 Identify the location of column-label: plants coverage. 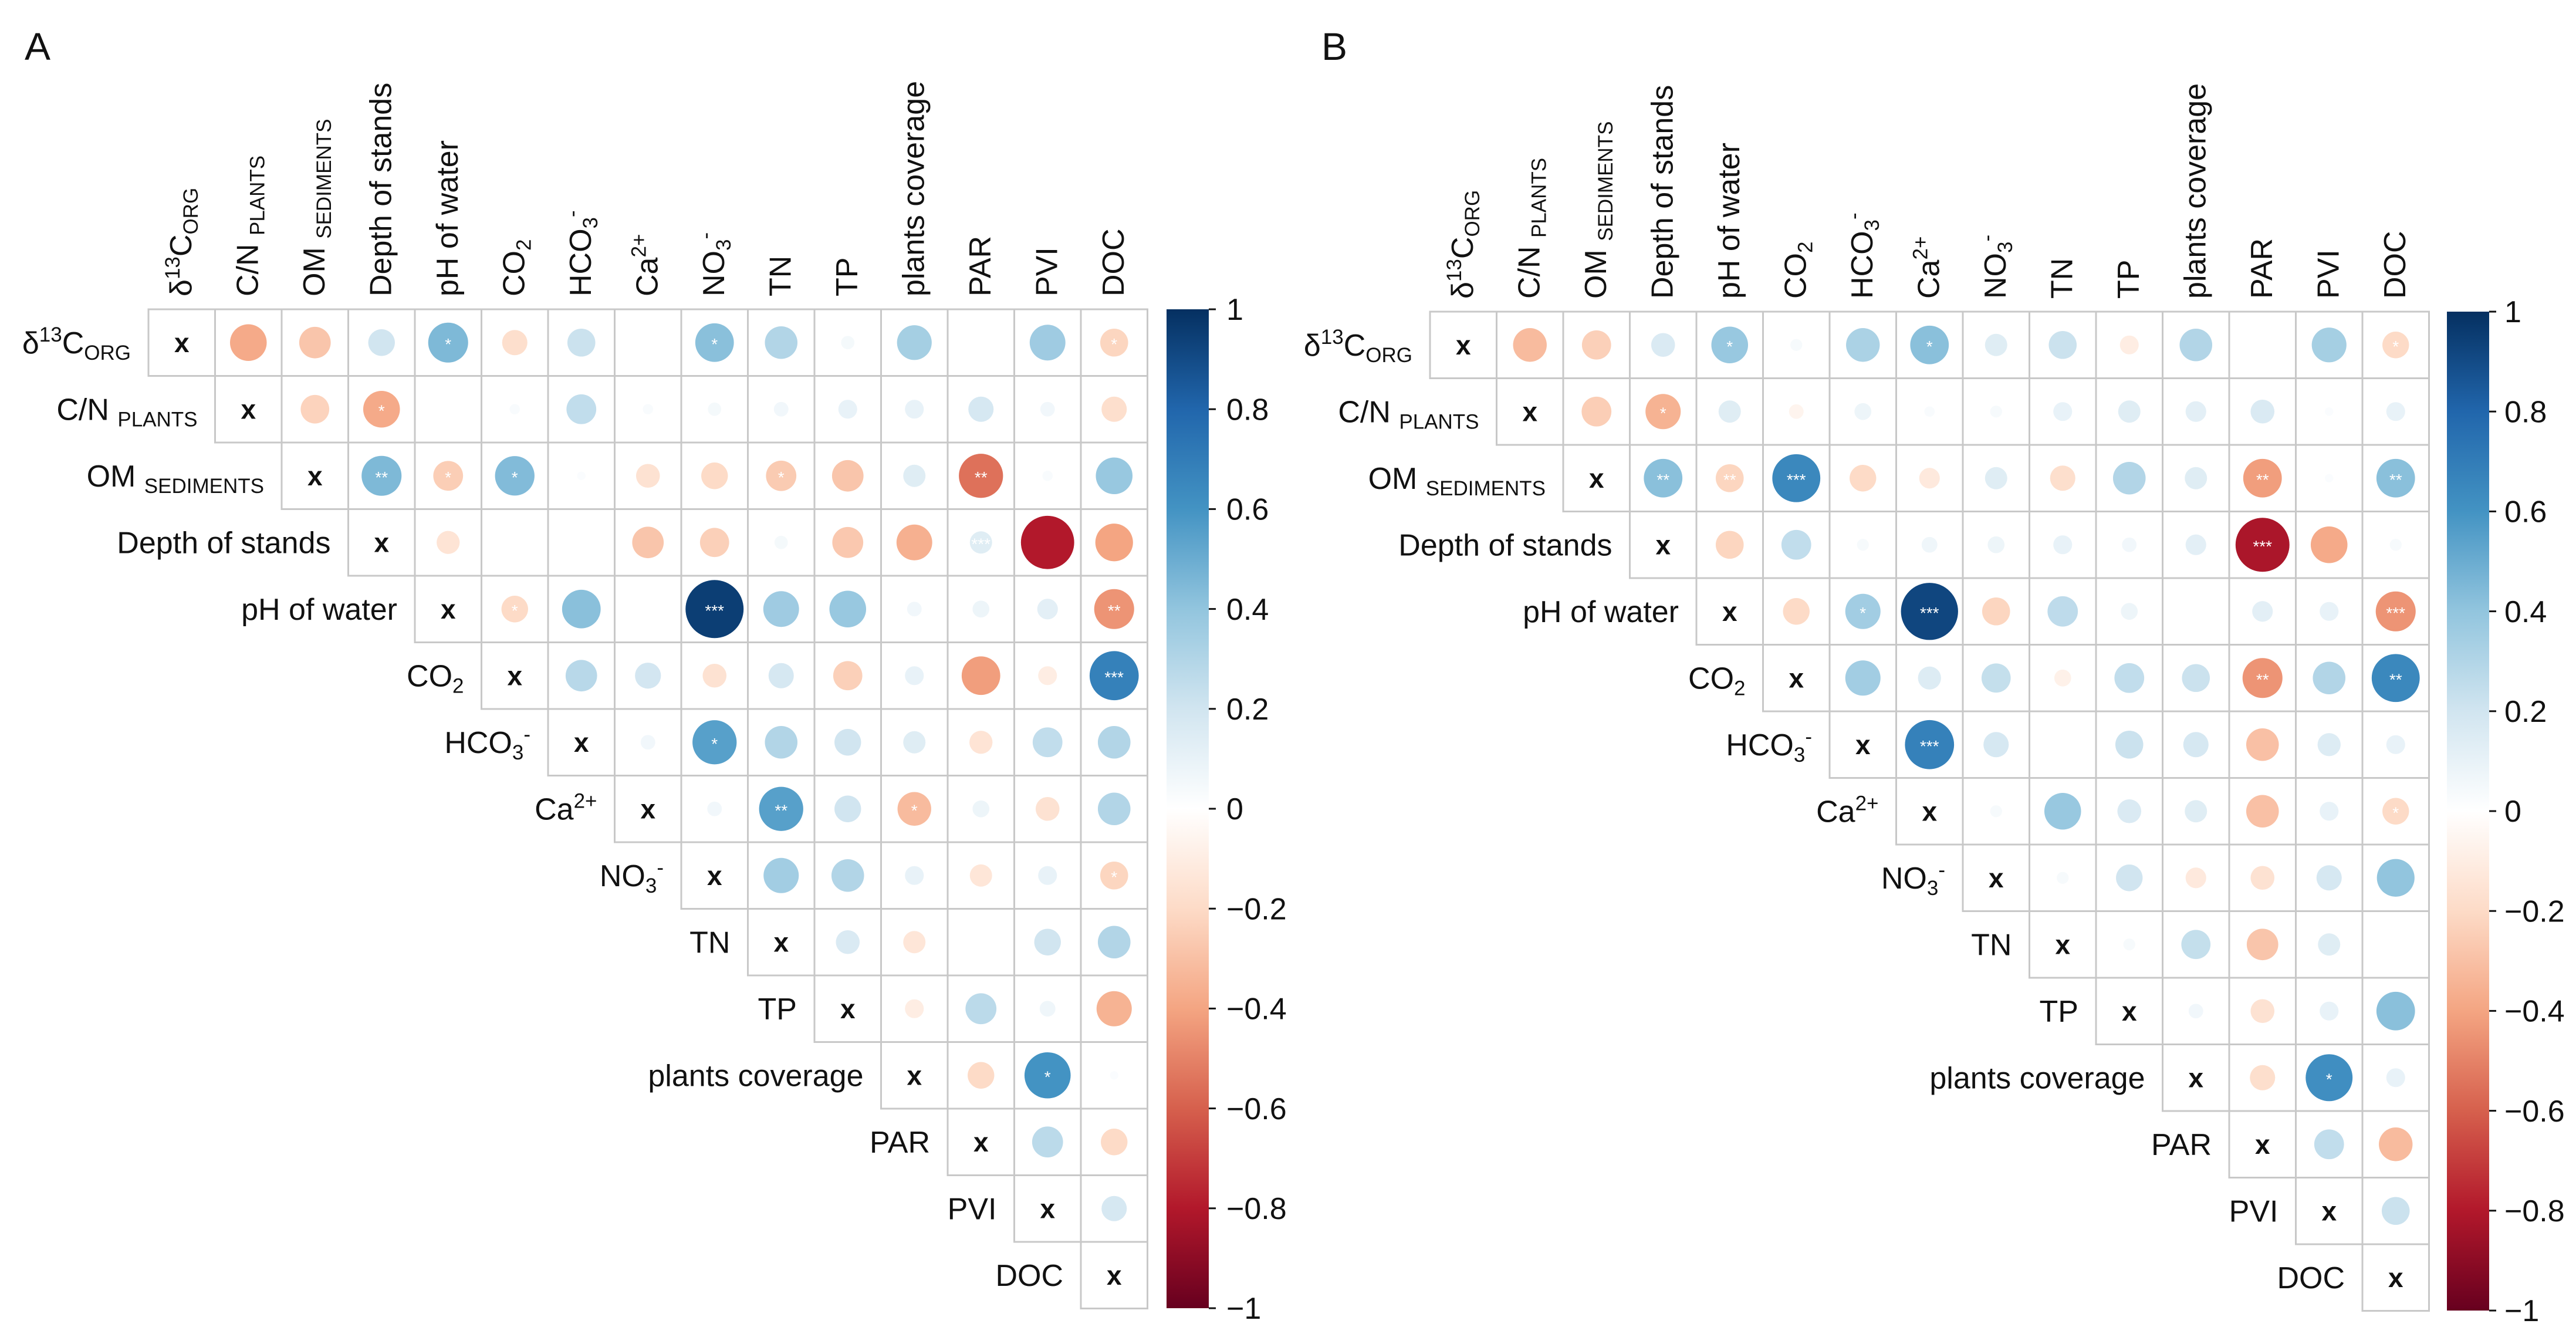
(2195, 191).